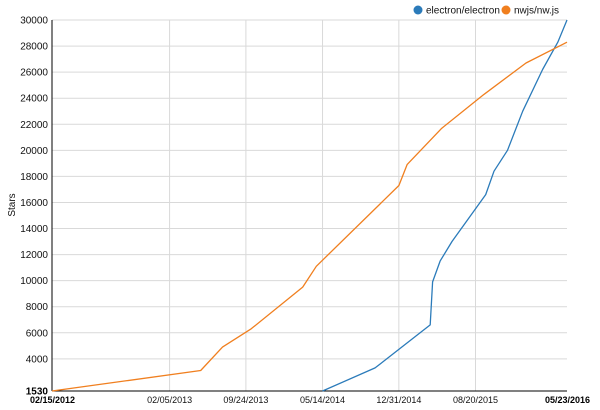 The width and height of the screenshot is (600, 410). Describe the element at coordinates (34, 125) in the screenshot. I see `y-tick-label: 22000` at that location.